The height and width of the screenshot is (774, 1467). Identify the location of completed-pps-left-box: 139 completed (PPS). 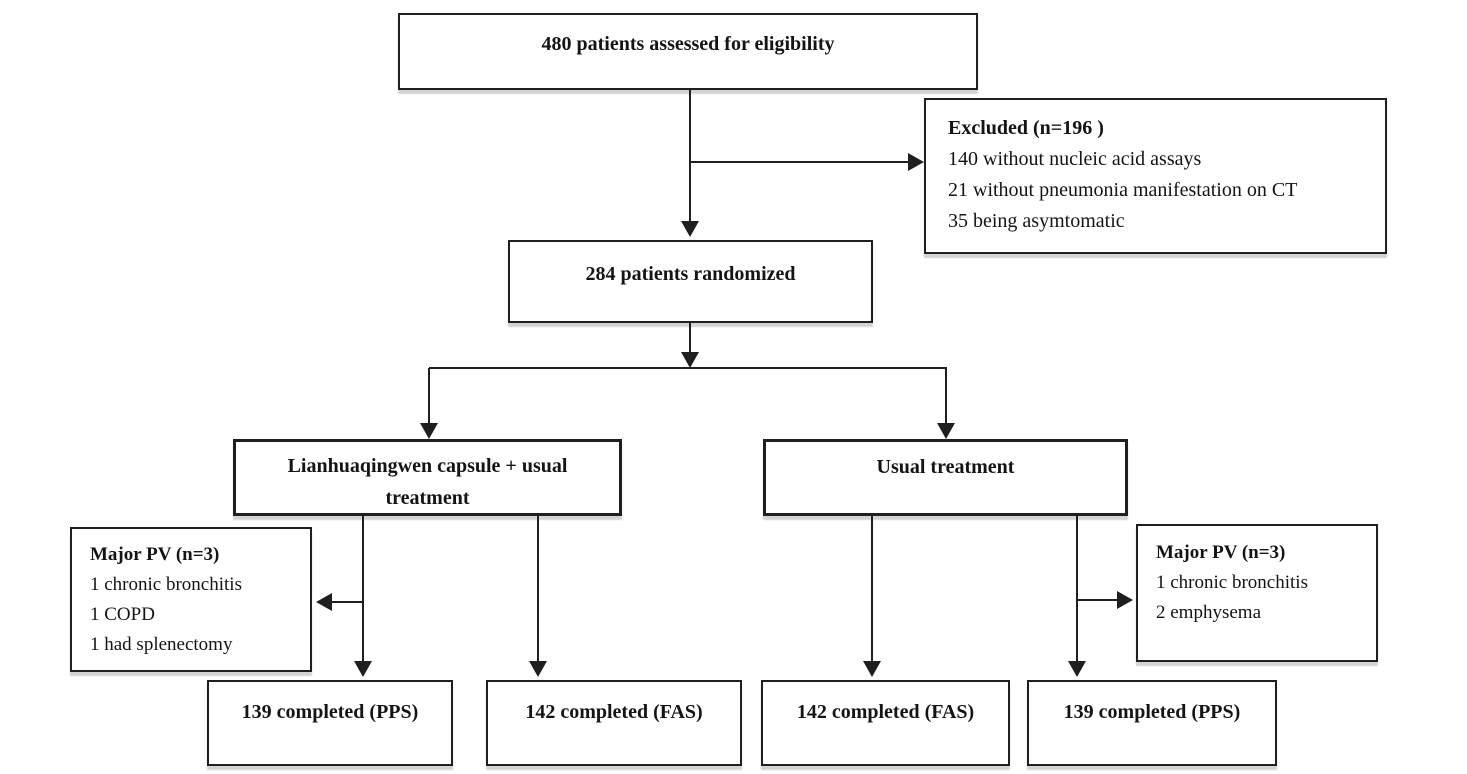
(330, 723).